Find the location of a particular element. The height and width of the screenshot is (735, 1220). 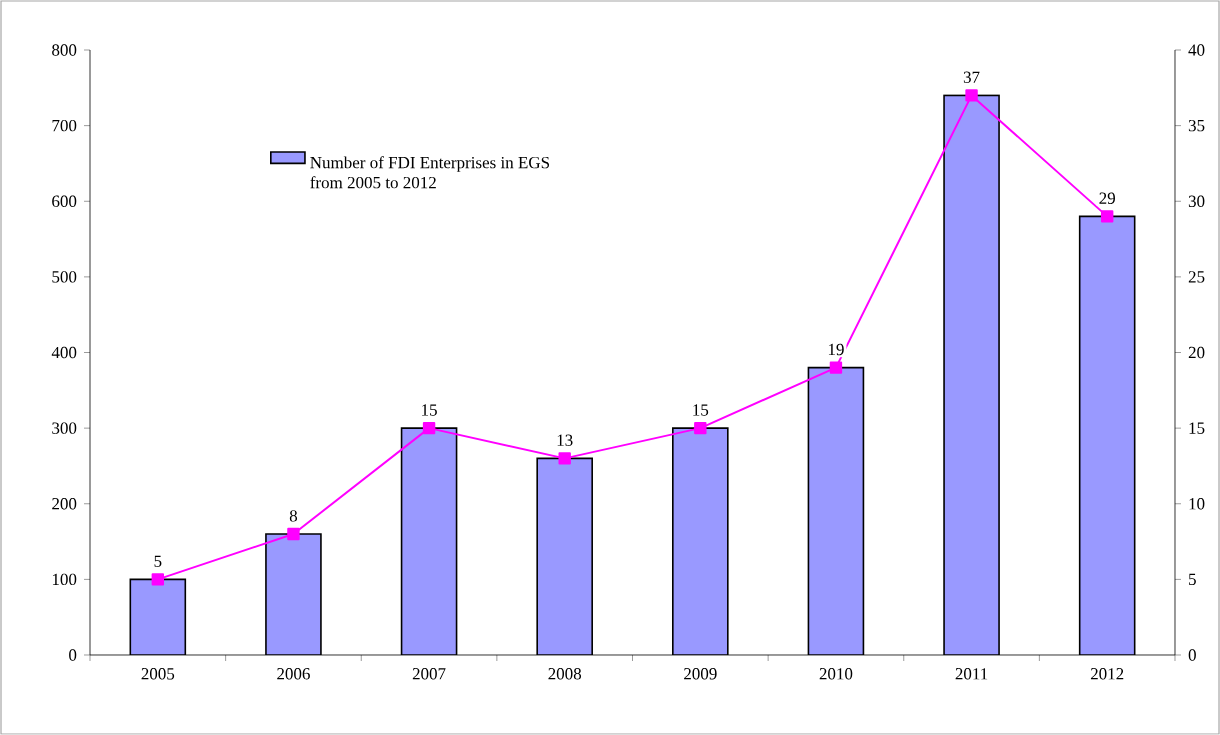

data-label: 19 is located at coordinates (836, 349).